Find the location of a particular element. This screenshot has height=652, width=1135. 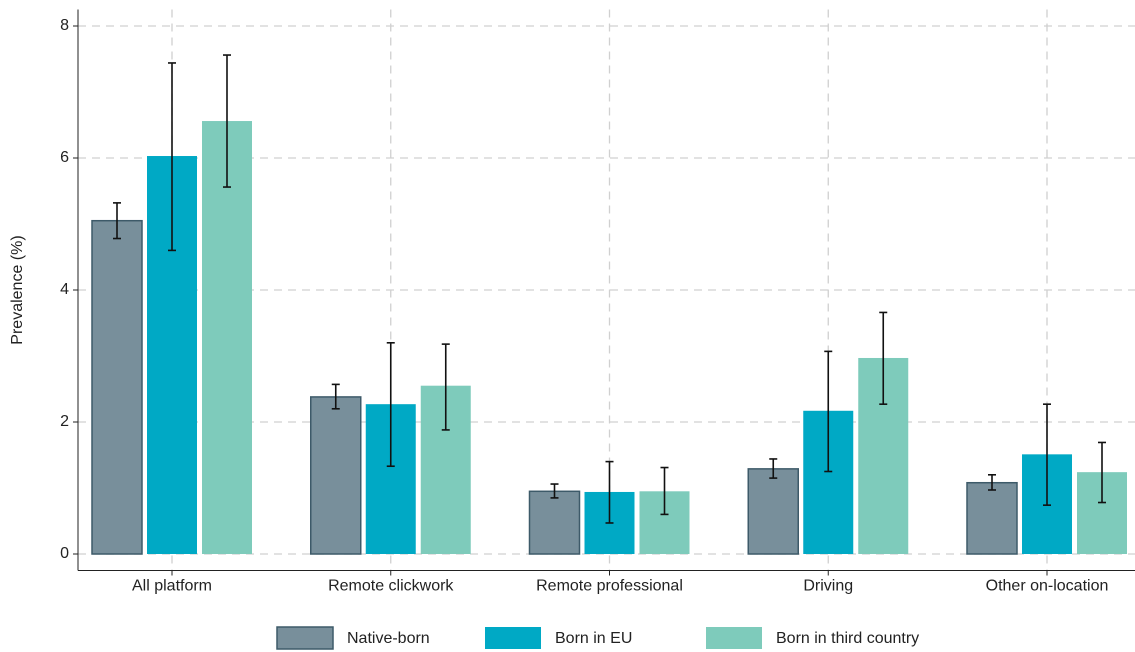

y-tick-label: 8 is located at coordinates (64, 25).